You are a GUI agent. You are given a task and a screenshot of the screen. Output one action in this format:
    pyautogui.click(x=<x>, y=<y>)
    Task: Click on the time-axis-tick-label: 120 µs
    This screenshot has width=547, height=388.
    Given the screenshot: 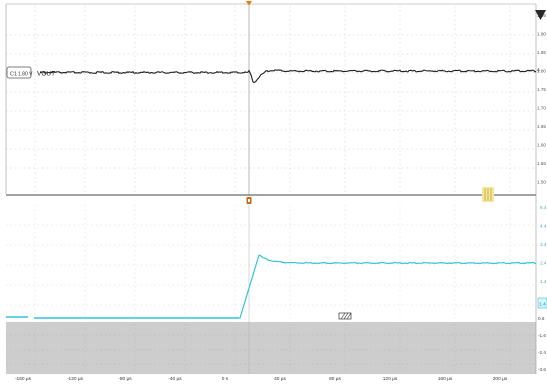 What is the action you would take?
    pyautogui.click(x=390, y=379)
    